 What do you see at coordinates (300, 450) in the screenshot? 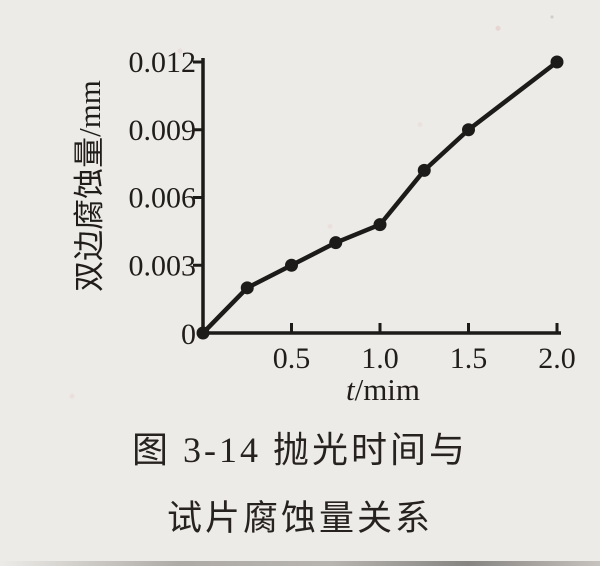
I see `figure-caption-line1: 图 3-14 抛光时间与` at bounding box center [300, 450].